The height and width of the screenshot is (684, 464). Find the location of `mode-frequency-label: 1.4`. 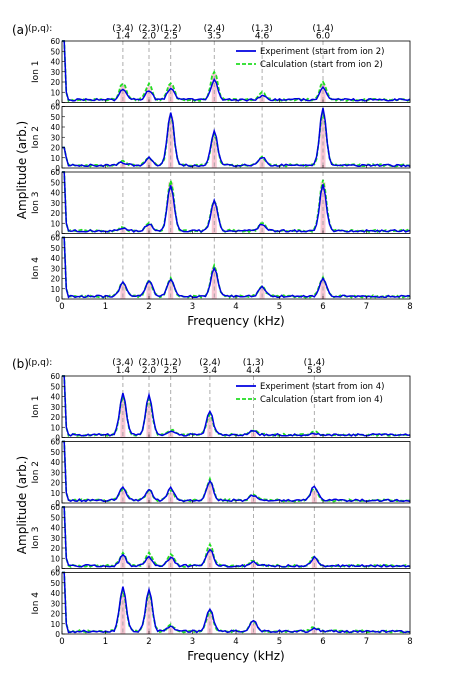

mode-frequency-label: 1.4 is located at coordinates (123, 37).